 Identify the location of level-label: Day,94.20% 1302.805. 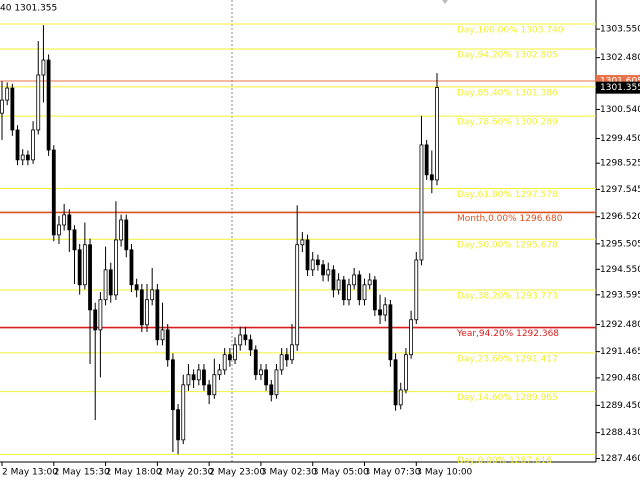
(507, 55).